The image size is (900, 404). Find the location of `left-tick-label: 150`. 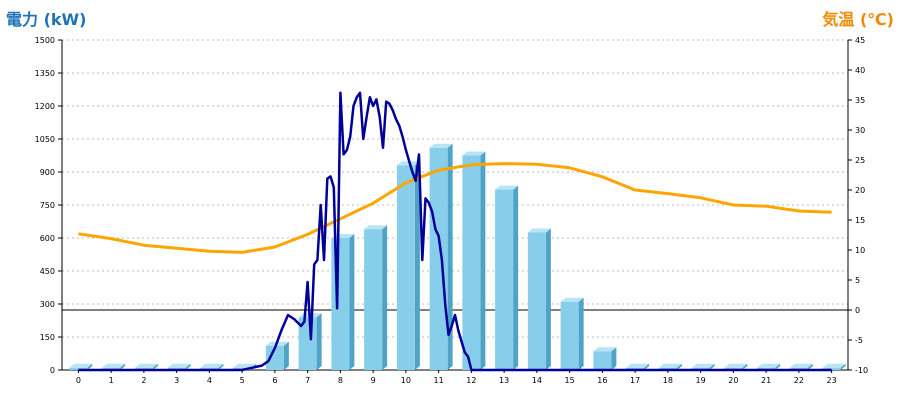

left-tick-label: 150 is located at coordinates (47, 337).